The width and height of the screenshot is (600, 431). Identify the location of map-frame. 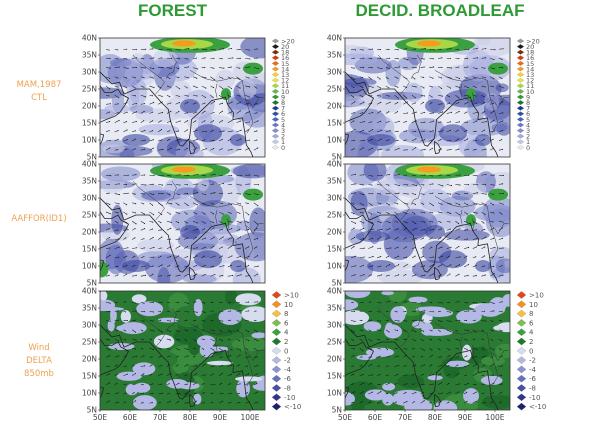
(427, 223).